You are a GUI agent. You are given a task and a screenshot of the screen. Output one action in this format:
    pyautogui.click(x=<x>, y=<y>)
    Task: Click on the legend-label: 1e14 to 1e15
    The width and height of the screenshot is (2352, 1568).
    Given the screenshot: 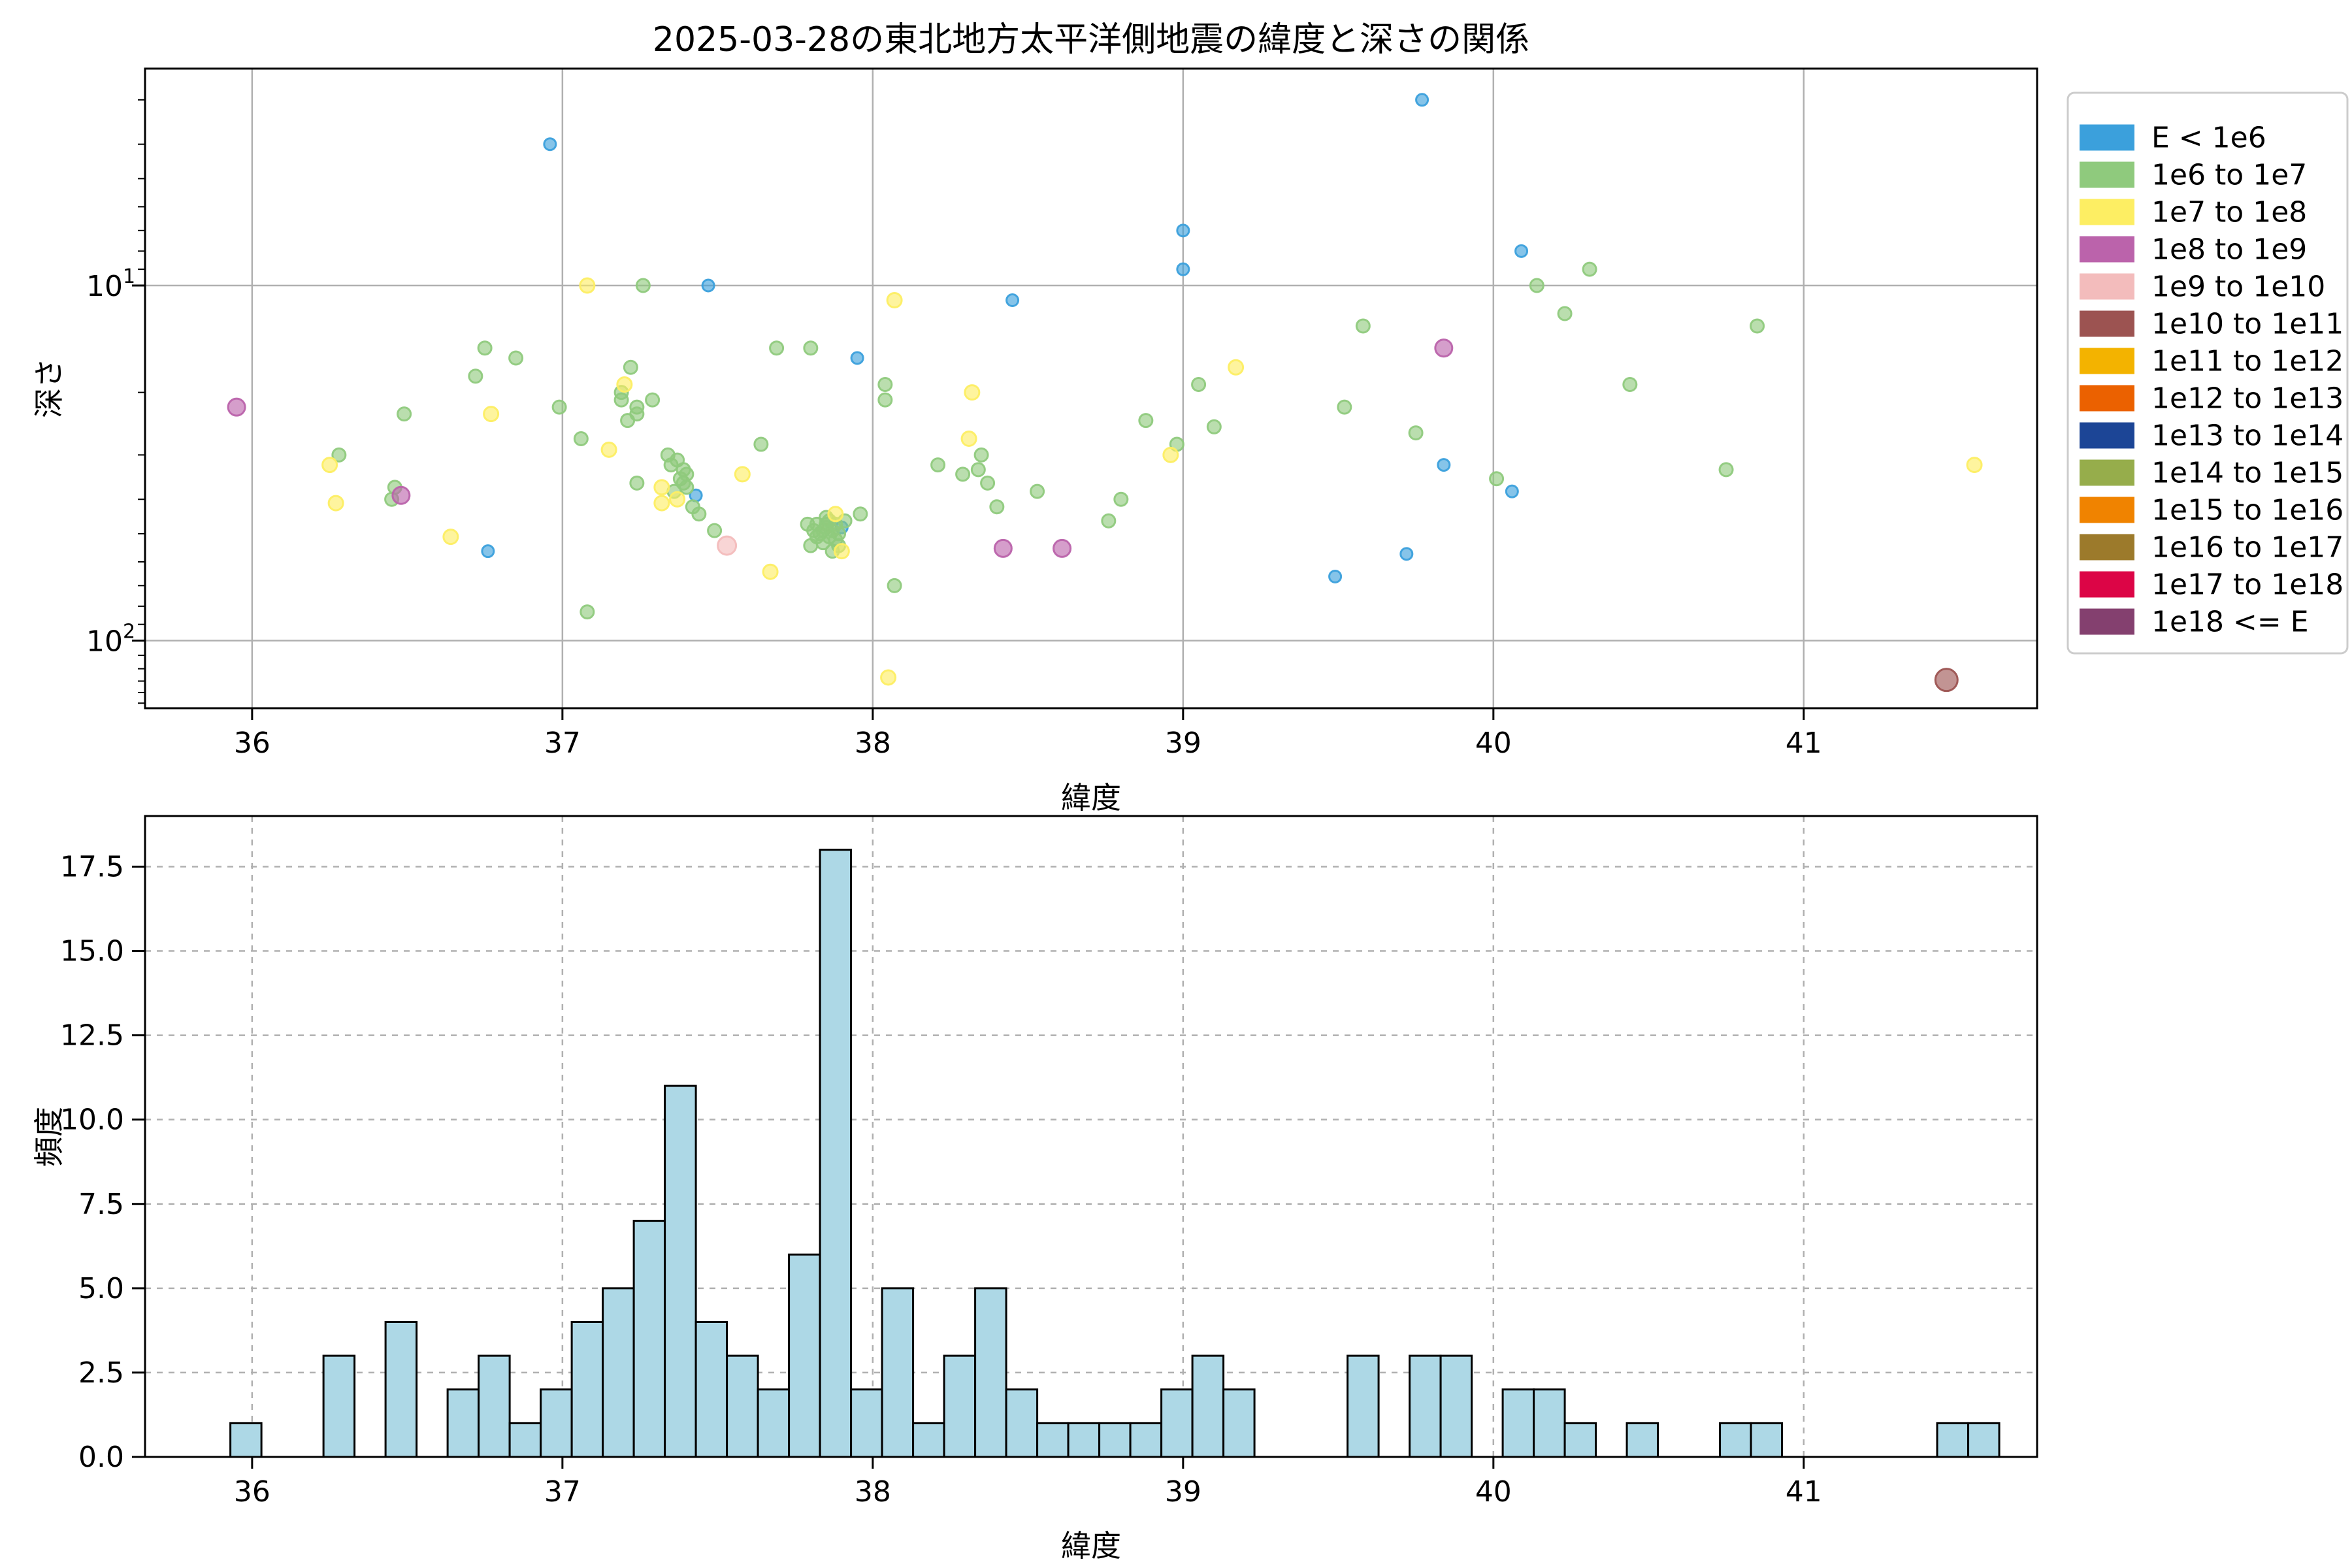 What is the action you would take?
    pyautogui.click(x=2247, y=473)
    